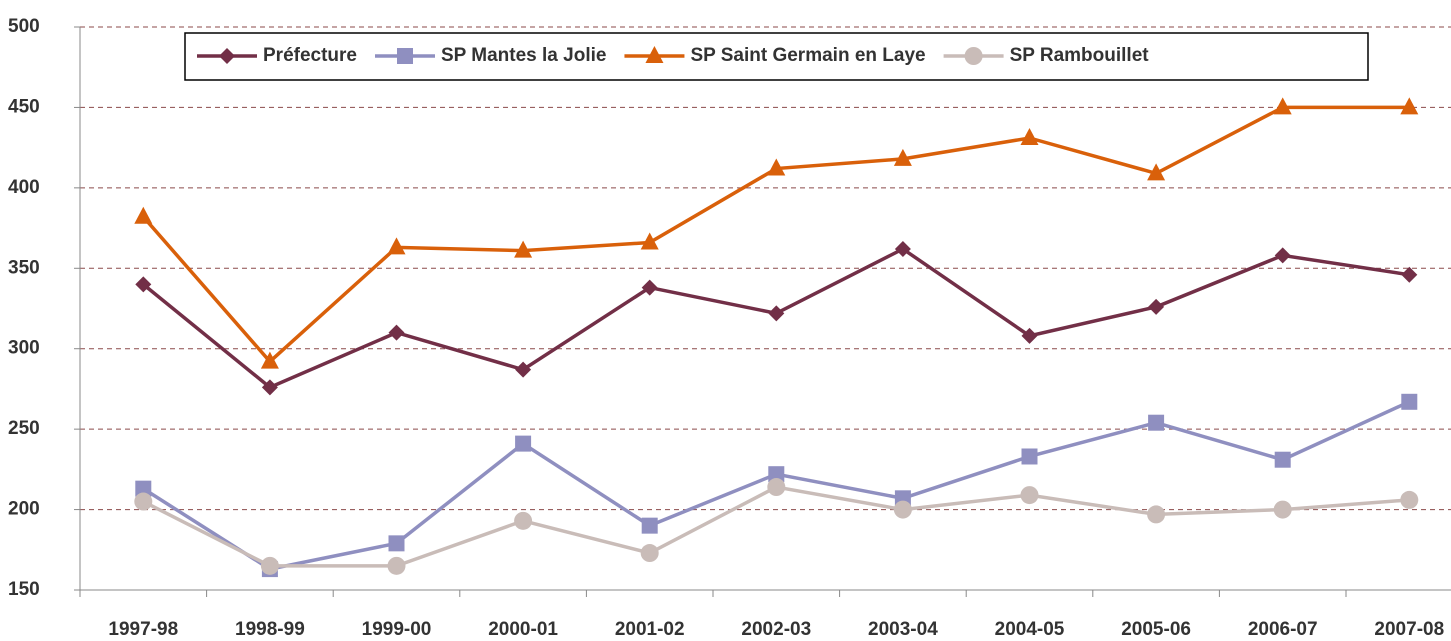 The height and width of the screenshot is (641, 1451). I want to click on y-tick-label: 150, so click(24, 589).